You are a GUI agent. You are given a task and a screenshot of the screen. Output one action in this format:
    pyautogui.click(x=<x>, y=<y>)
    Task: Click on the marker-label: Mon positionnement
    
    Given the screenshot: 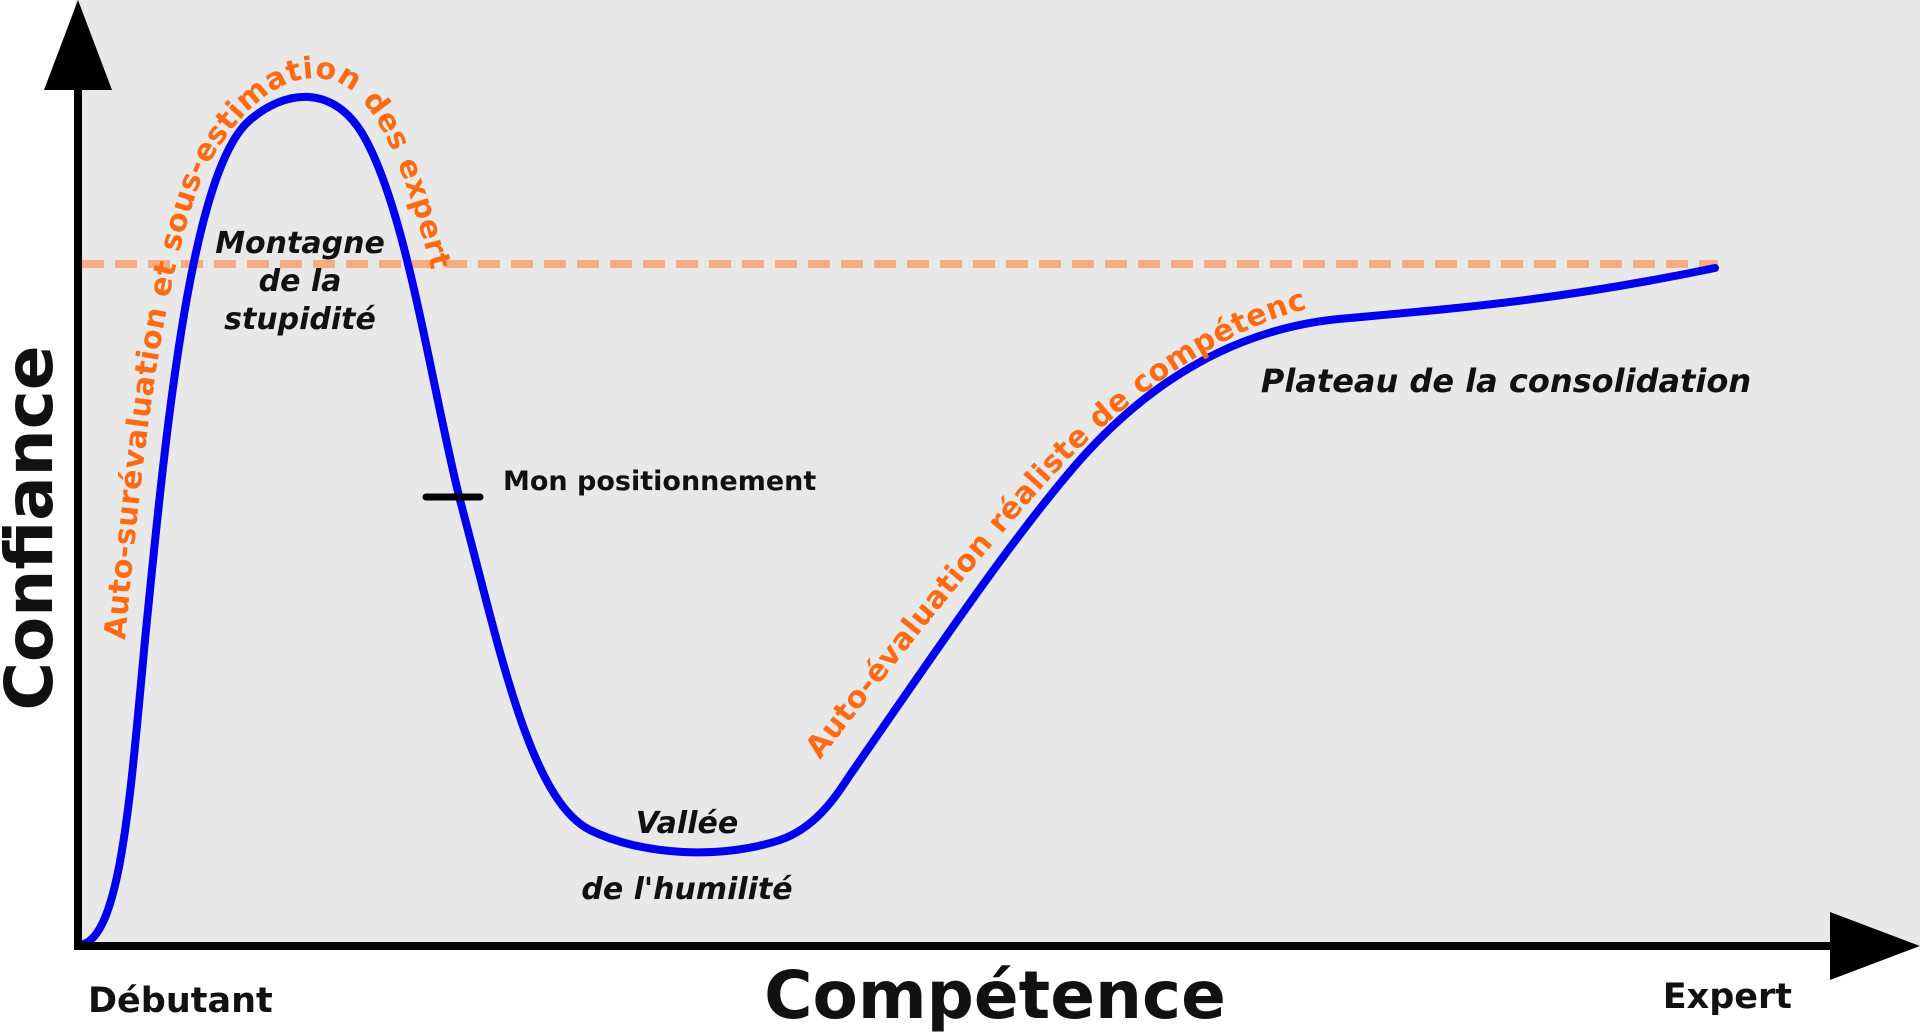 What is the action you would take?
    pyautogui.click(x=659, y=481)
    